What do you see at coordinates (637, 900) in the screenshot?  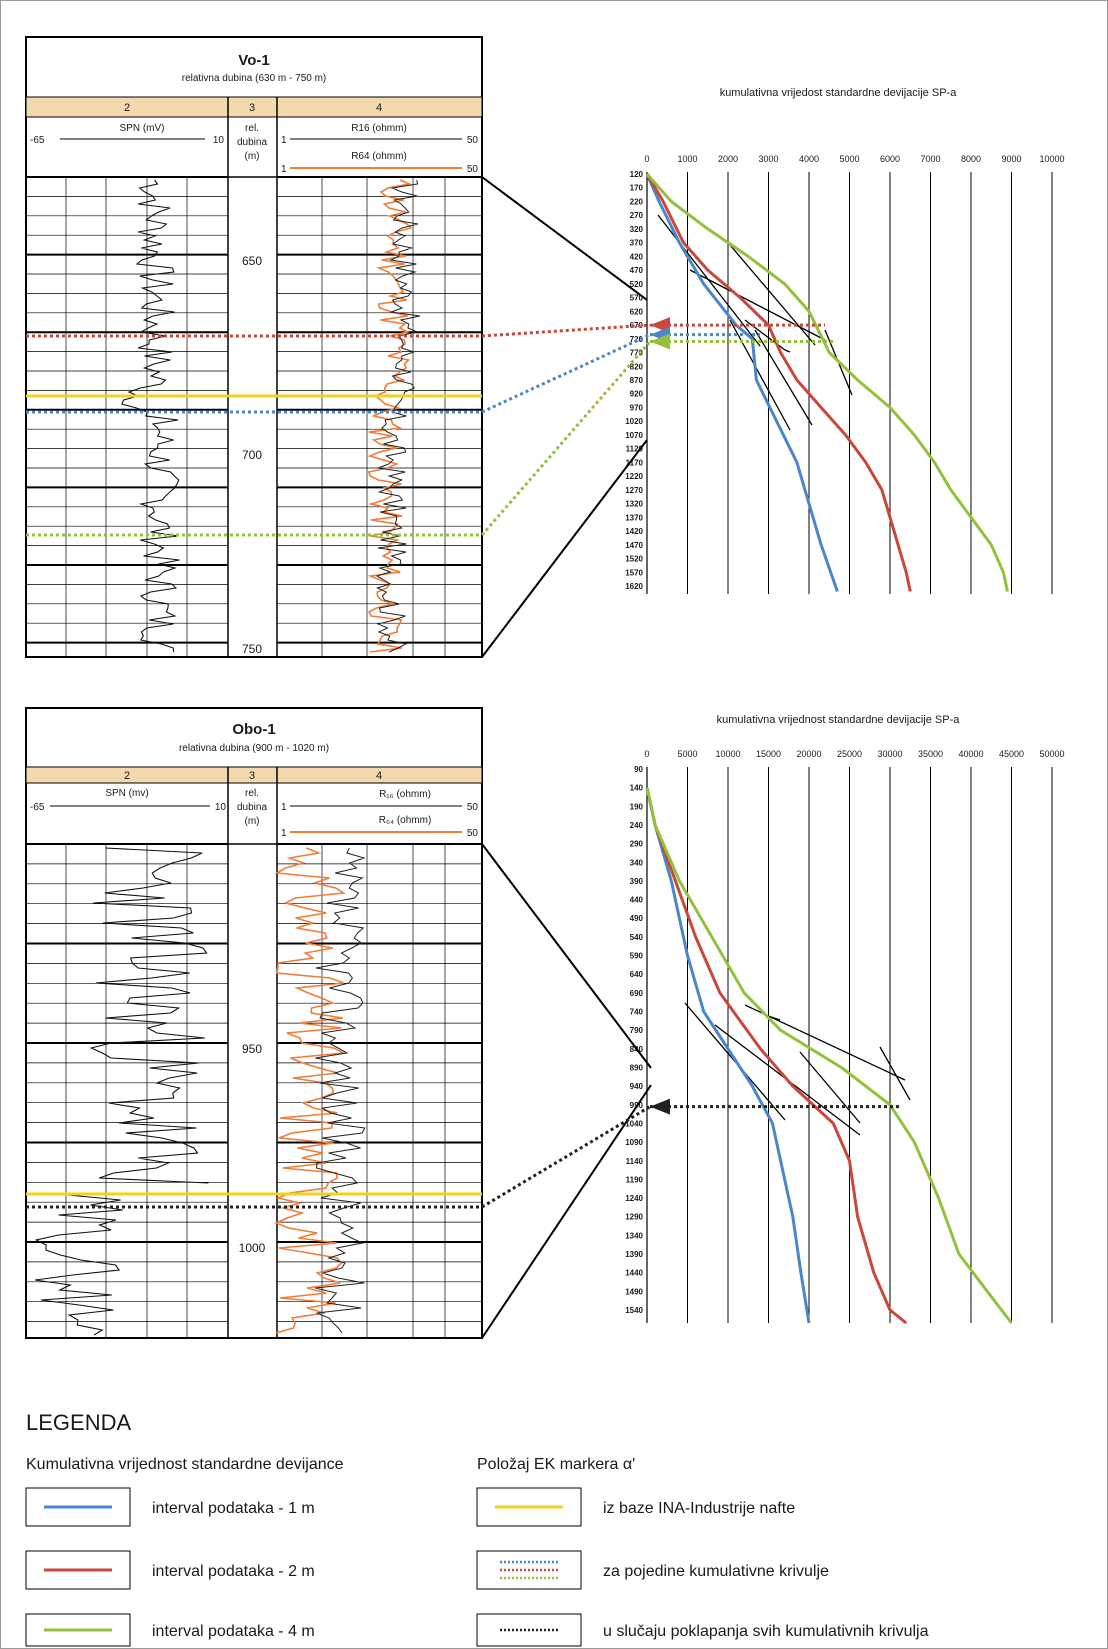 I see `y-tick-label: 440` at bounding box center [637, 900].